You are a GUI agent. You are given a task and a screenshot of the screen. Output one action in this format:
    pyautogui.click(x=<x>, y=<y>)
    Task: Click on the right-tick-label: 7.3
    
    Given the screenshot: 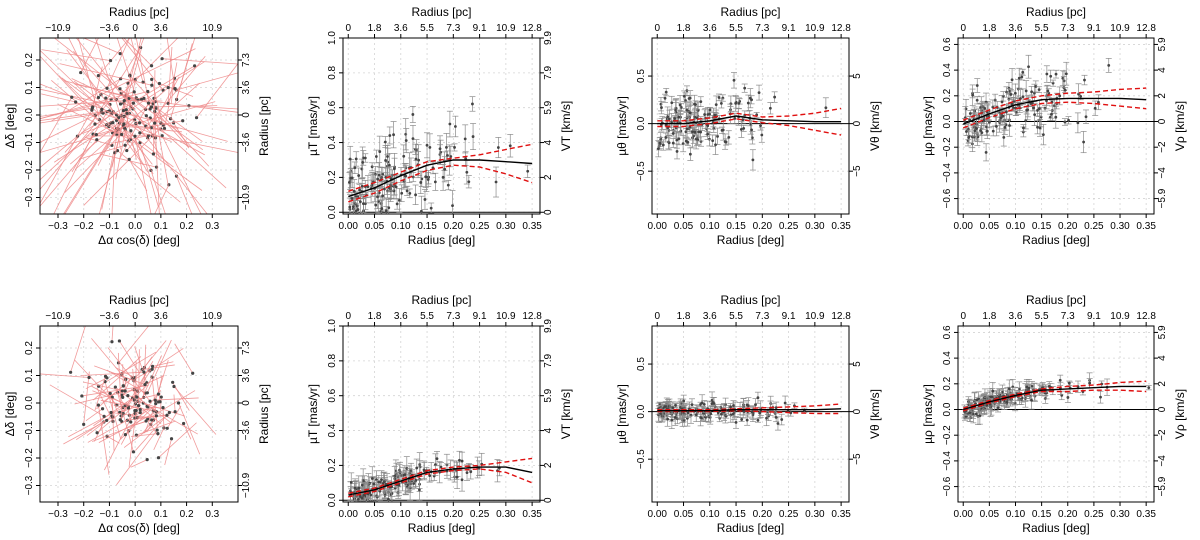 What is the action you would take?
    pyautogui.click(x=246, y=348)
    